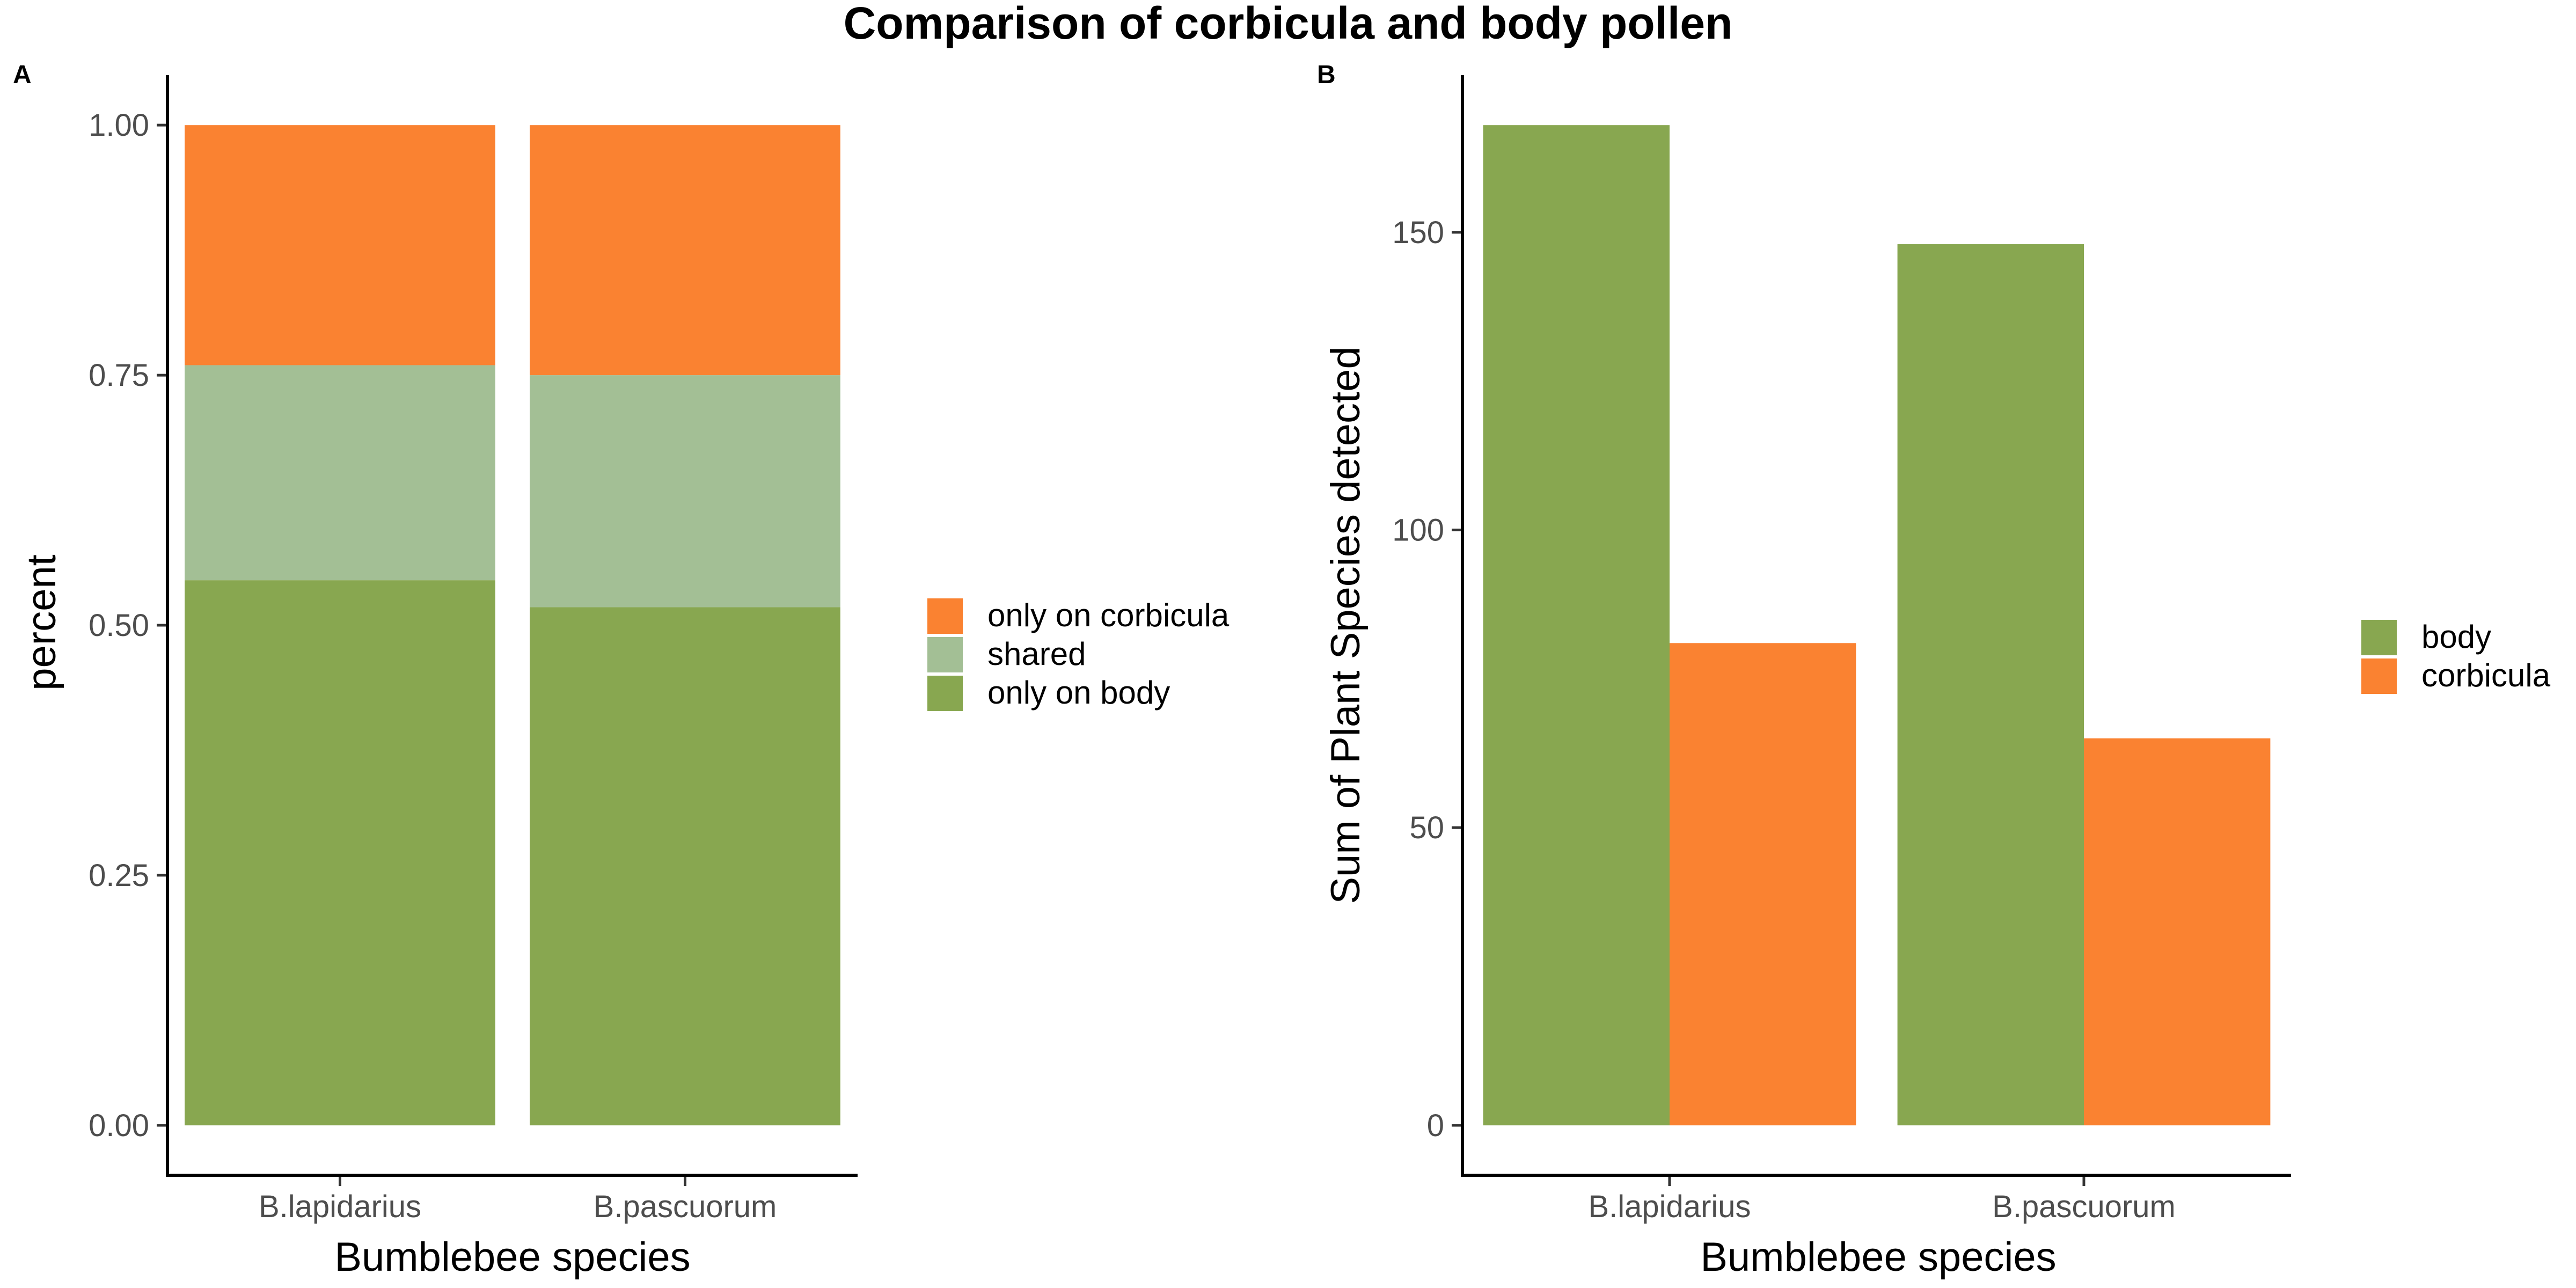 The image size is (2576, 1288). Describe the element at coordinates (1345, 625) in the screenshot. I see `panel-b-y-axis-title: Sum of Plant Species detected` at that location.